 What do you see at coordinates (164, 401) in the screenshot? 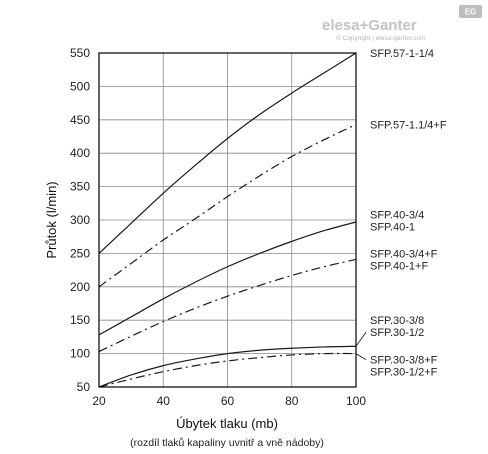
I see `x-tick-label: 40` at bounding box center [164, 401].